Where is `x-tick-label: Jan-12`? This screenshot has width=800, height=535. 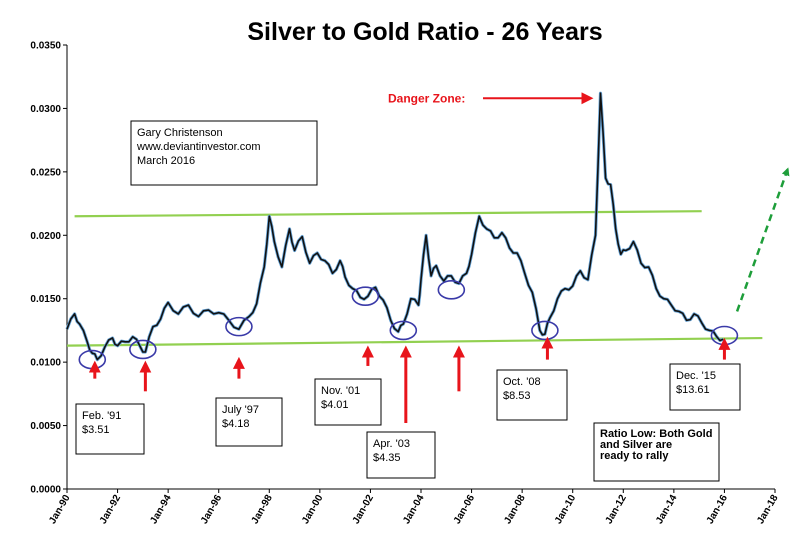
x-tick-label: Jan-12 is located at coordinates (617, 509).